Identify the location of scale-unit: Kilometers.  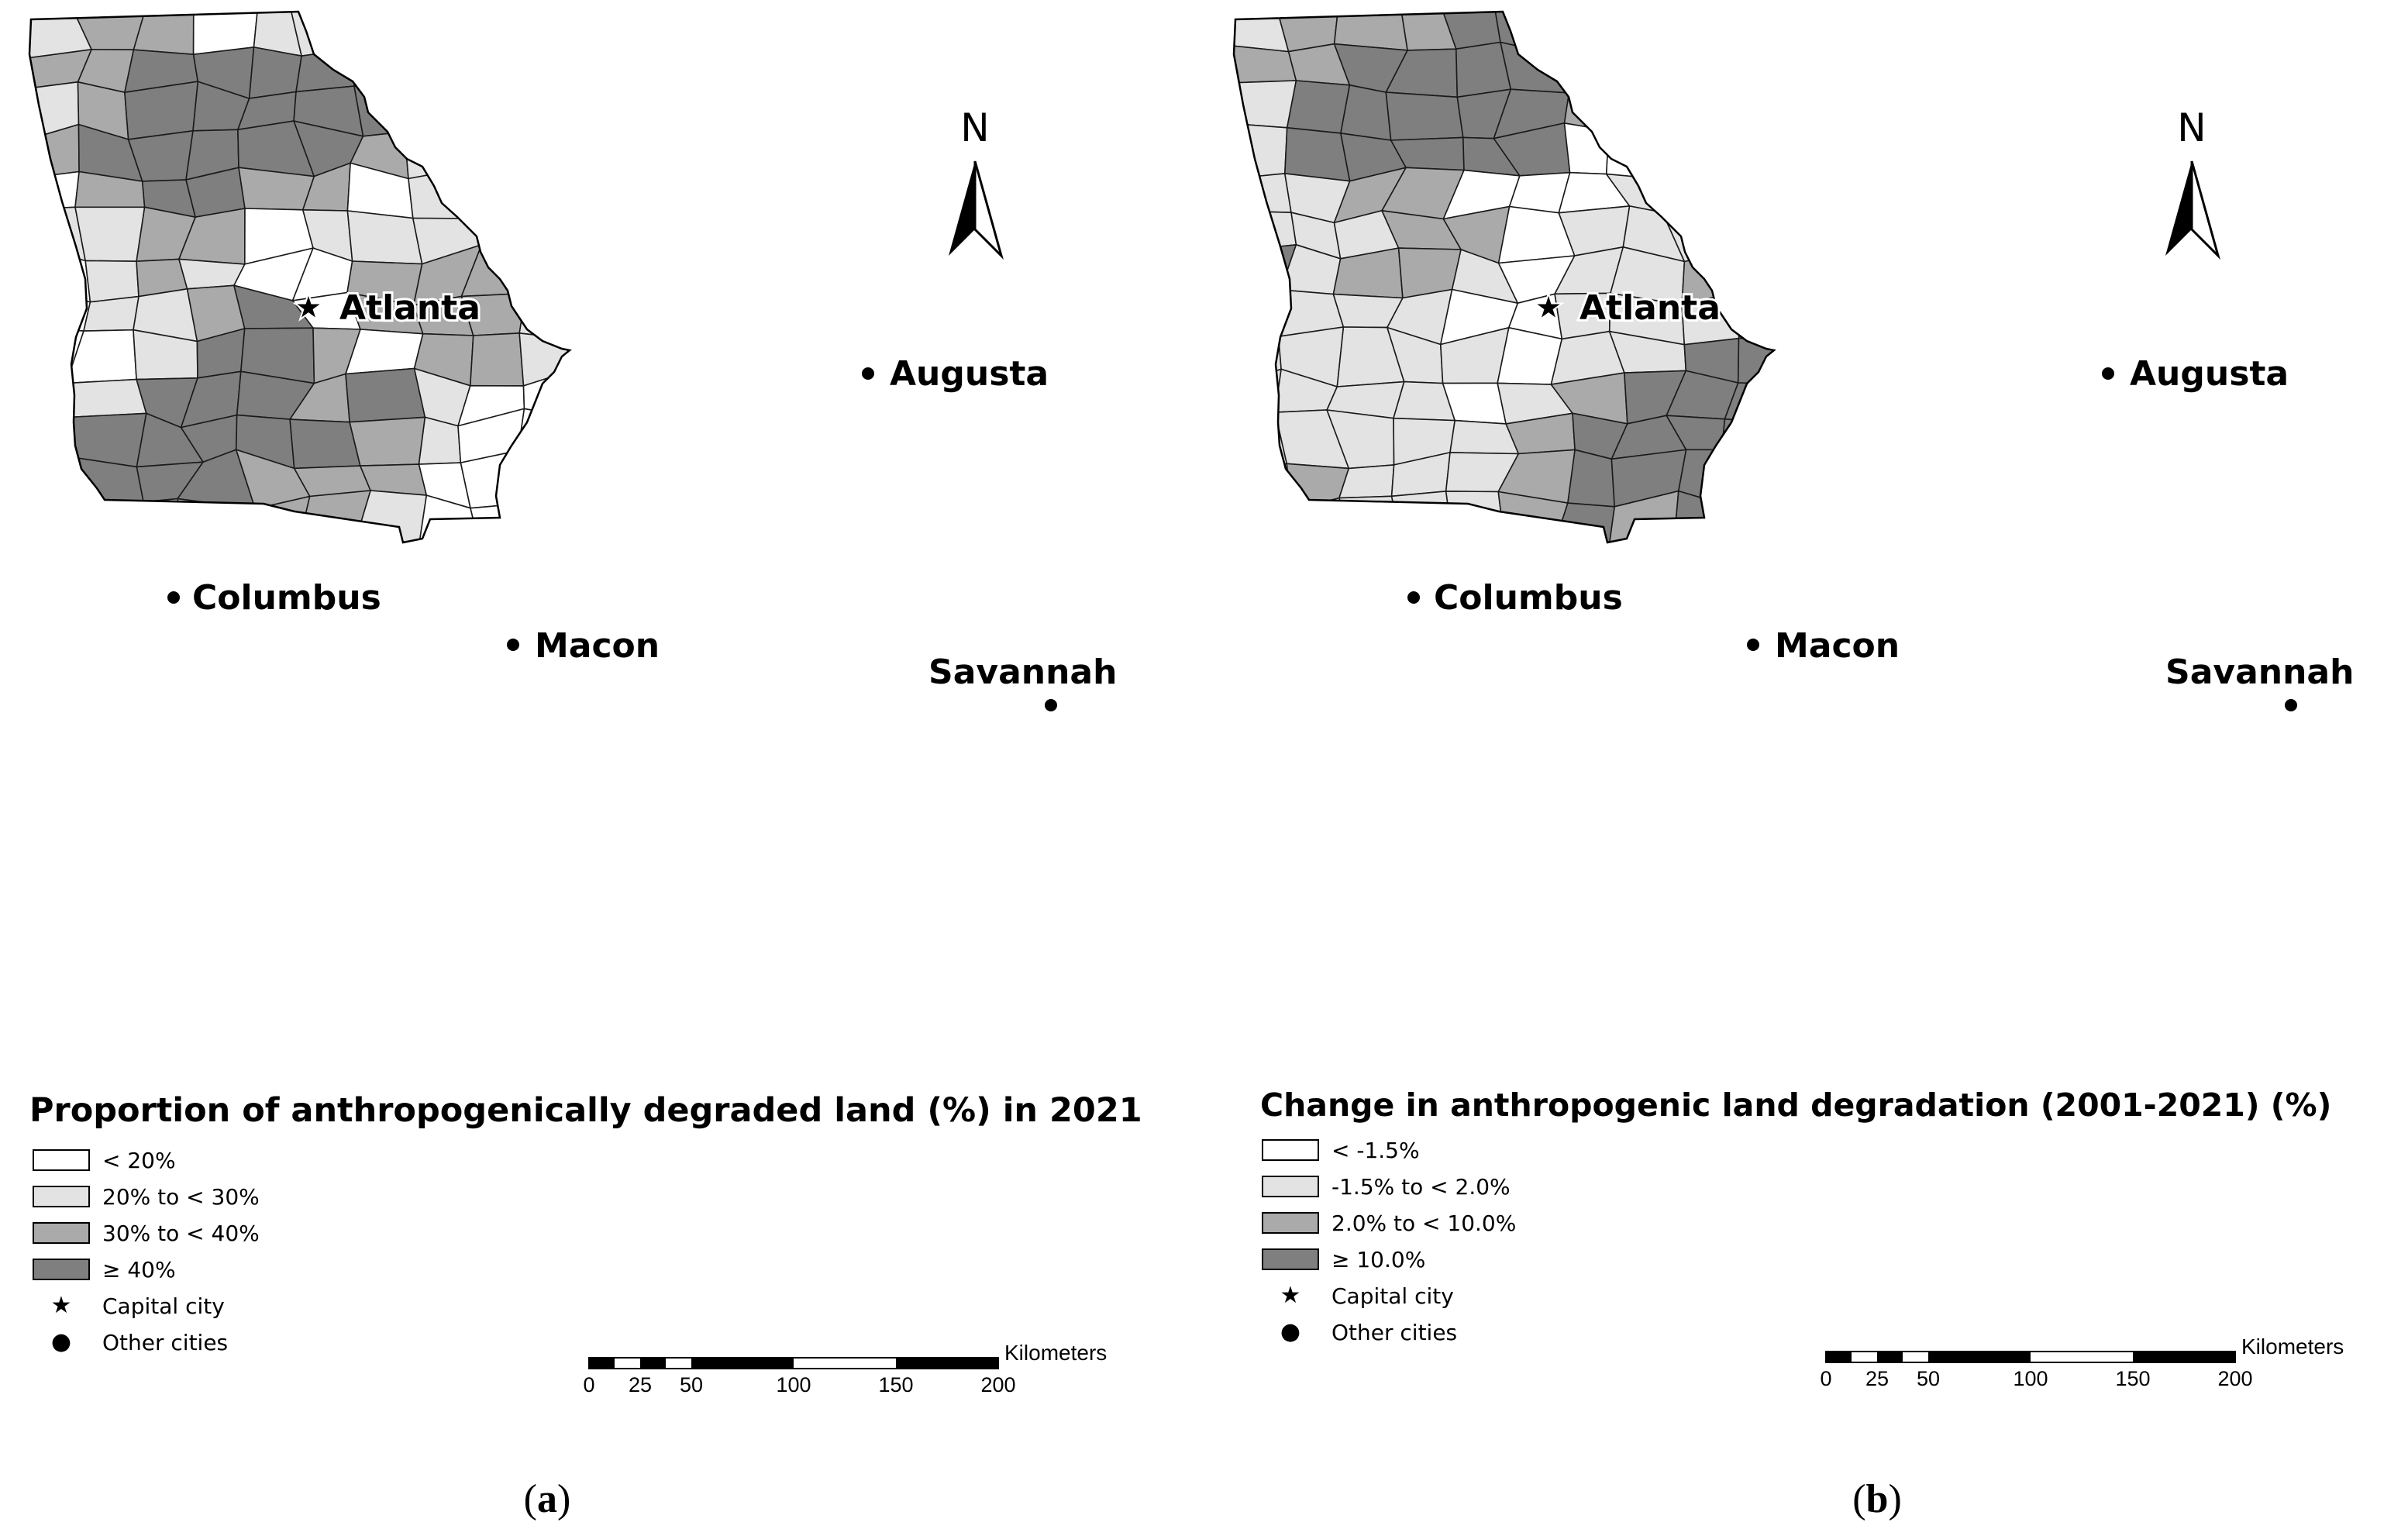
(2292, 1346).